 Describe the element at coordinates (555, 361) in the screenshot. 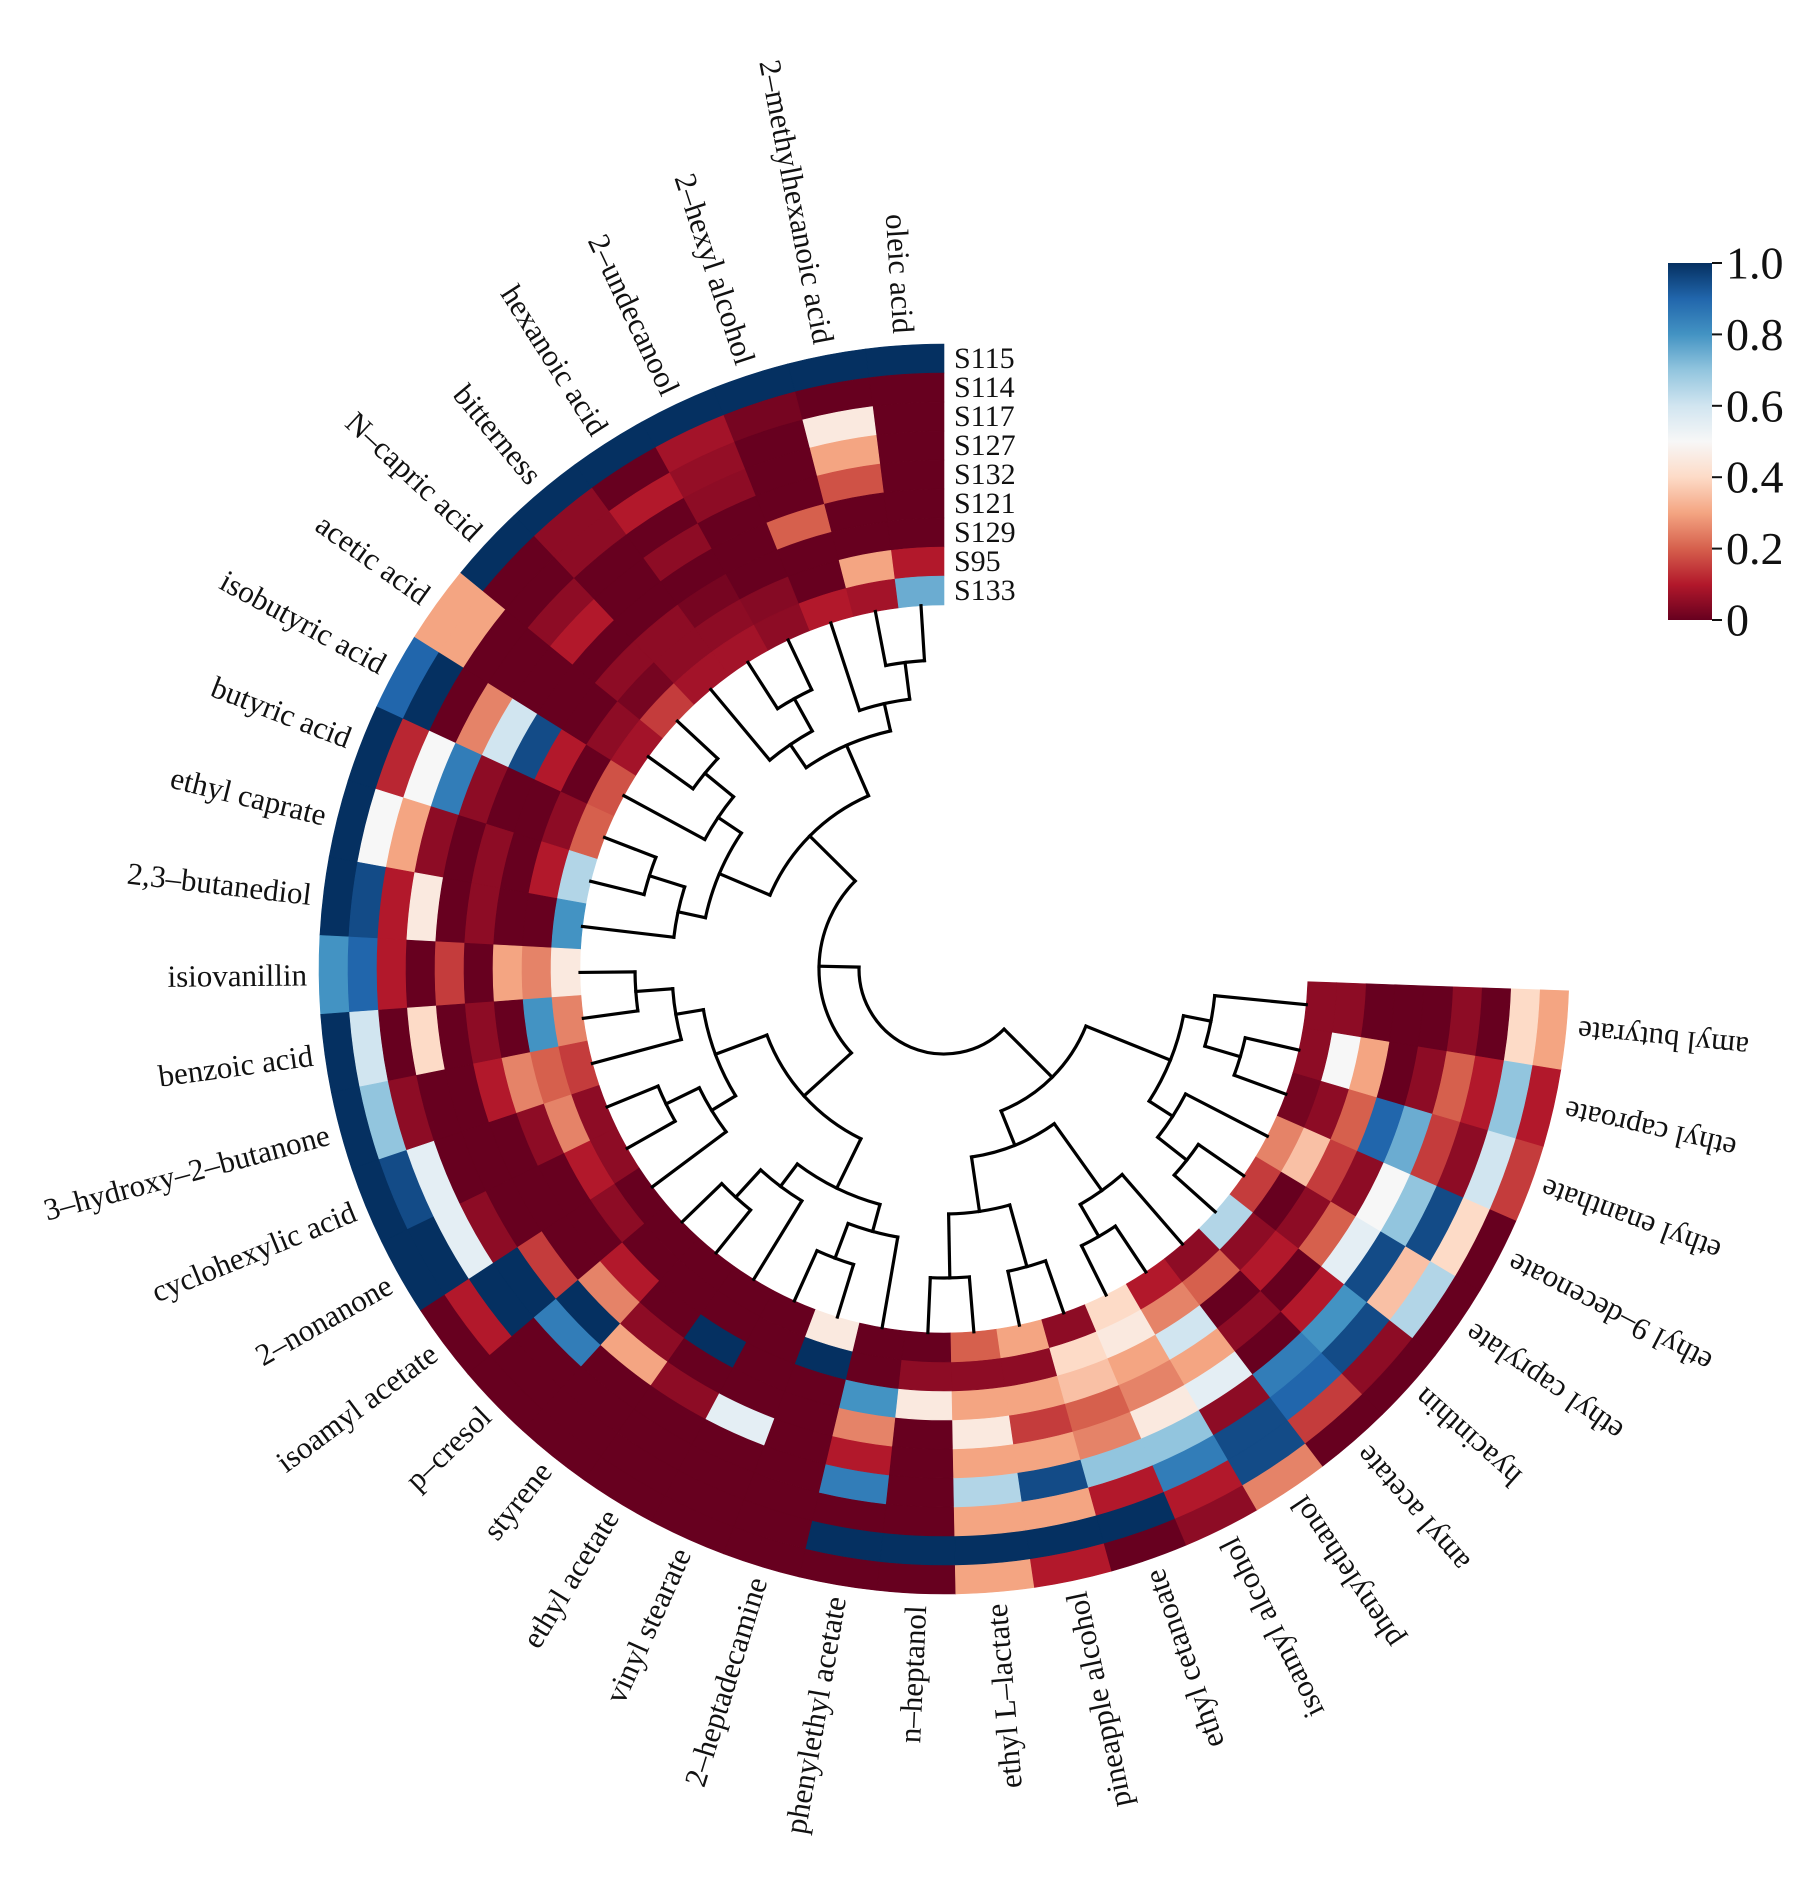

I see `feature-label: hexanoic acid` at that location.